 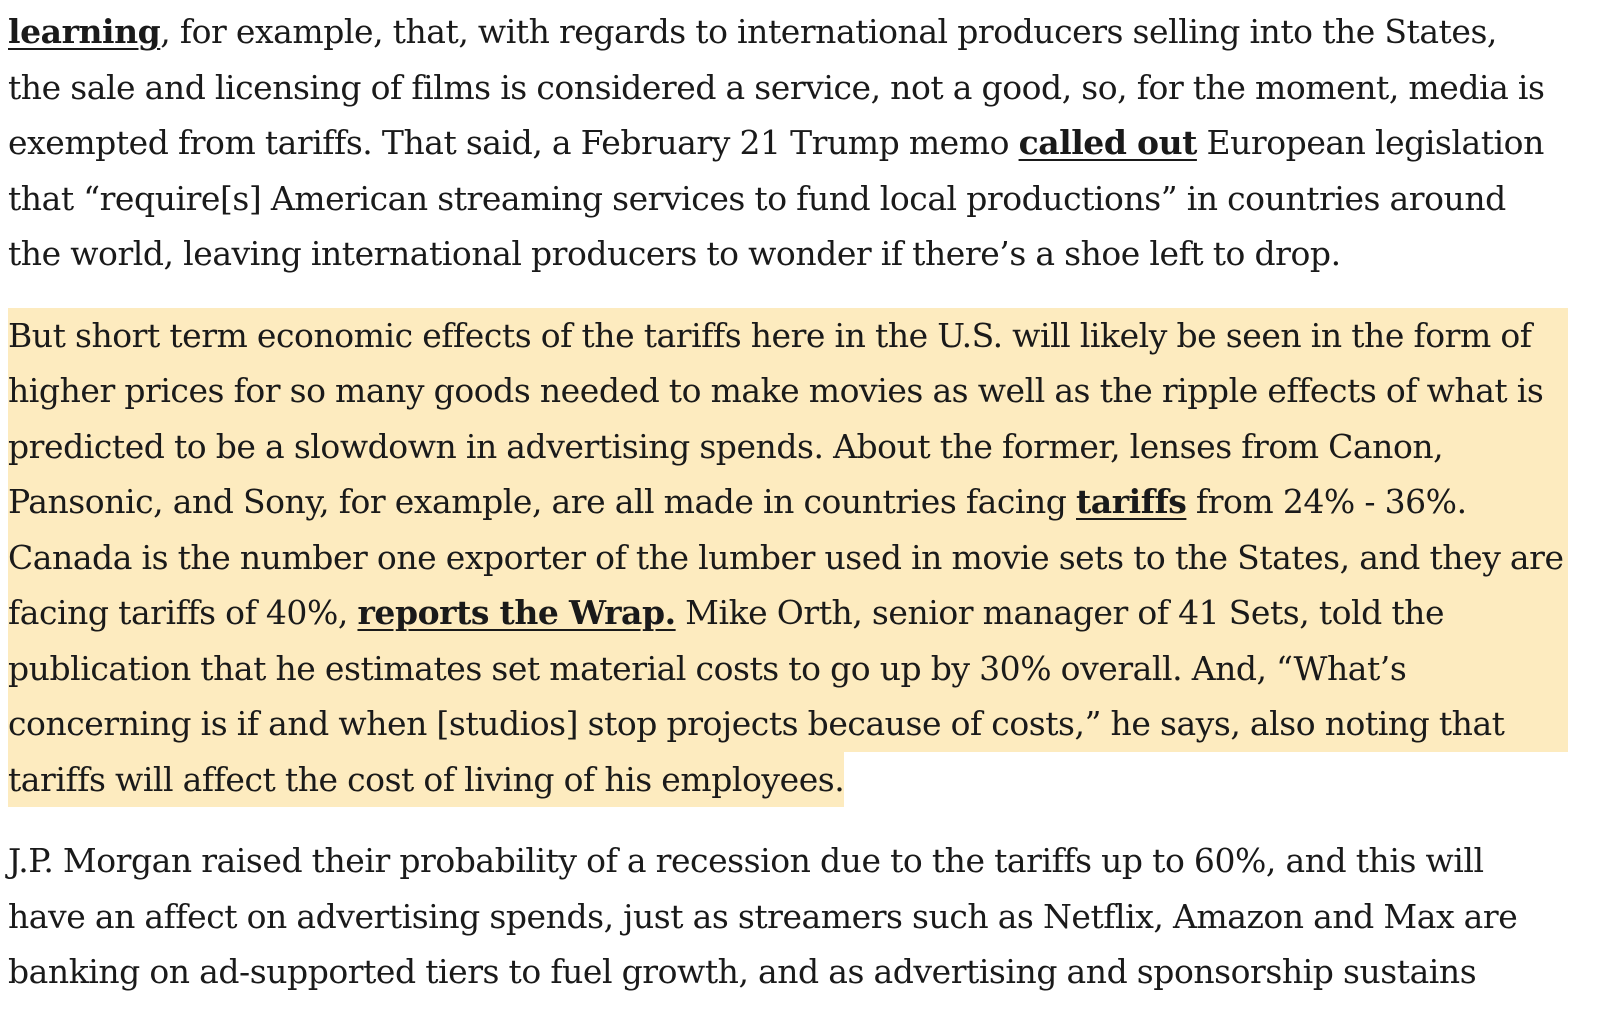 I want to click on called-out-link: called out, so click(x=1108, y=142).